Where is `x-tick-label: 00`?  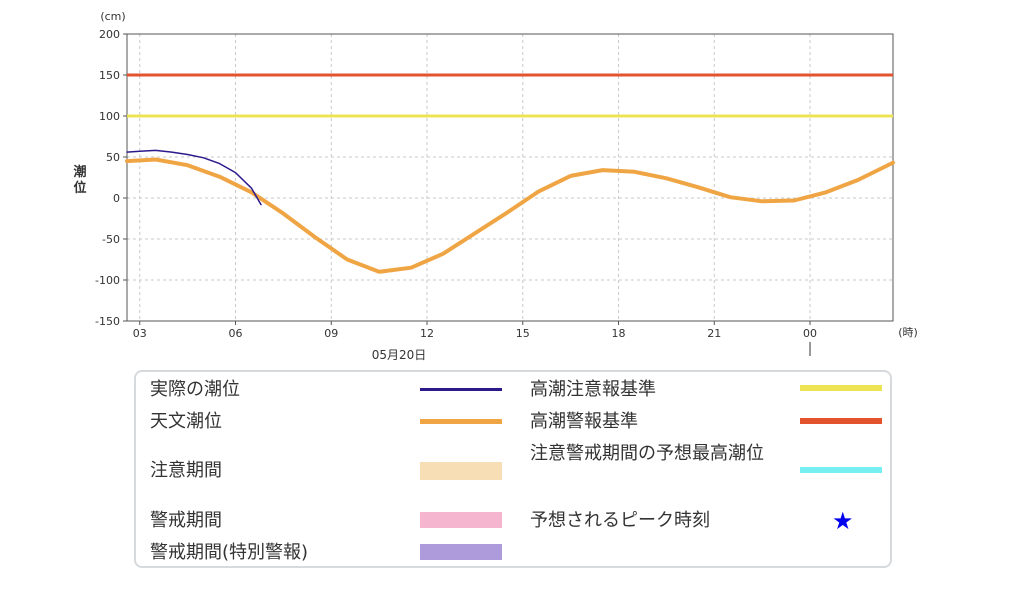 x-tick-label: 00 is located at coordinates (810, 333).